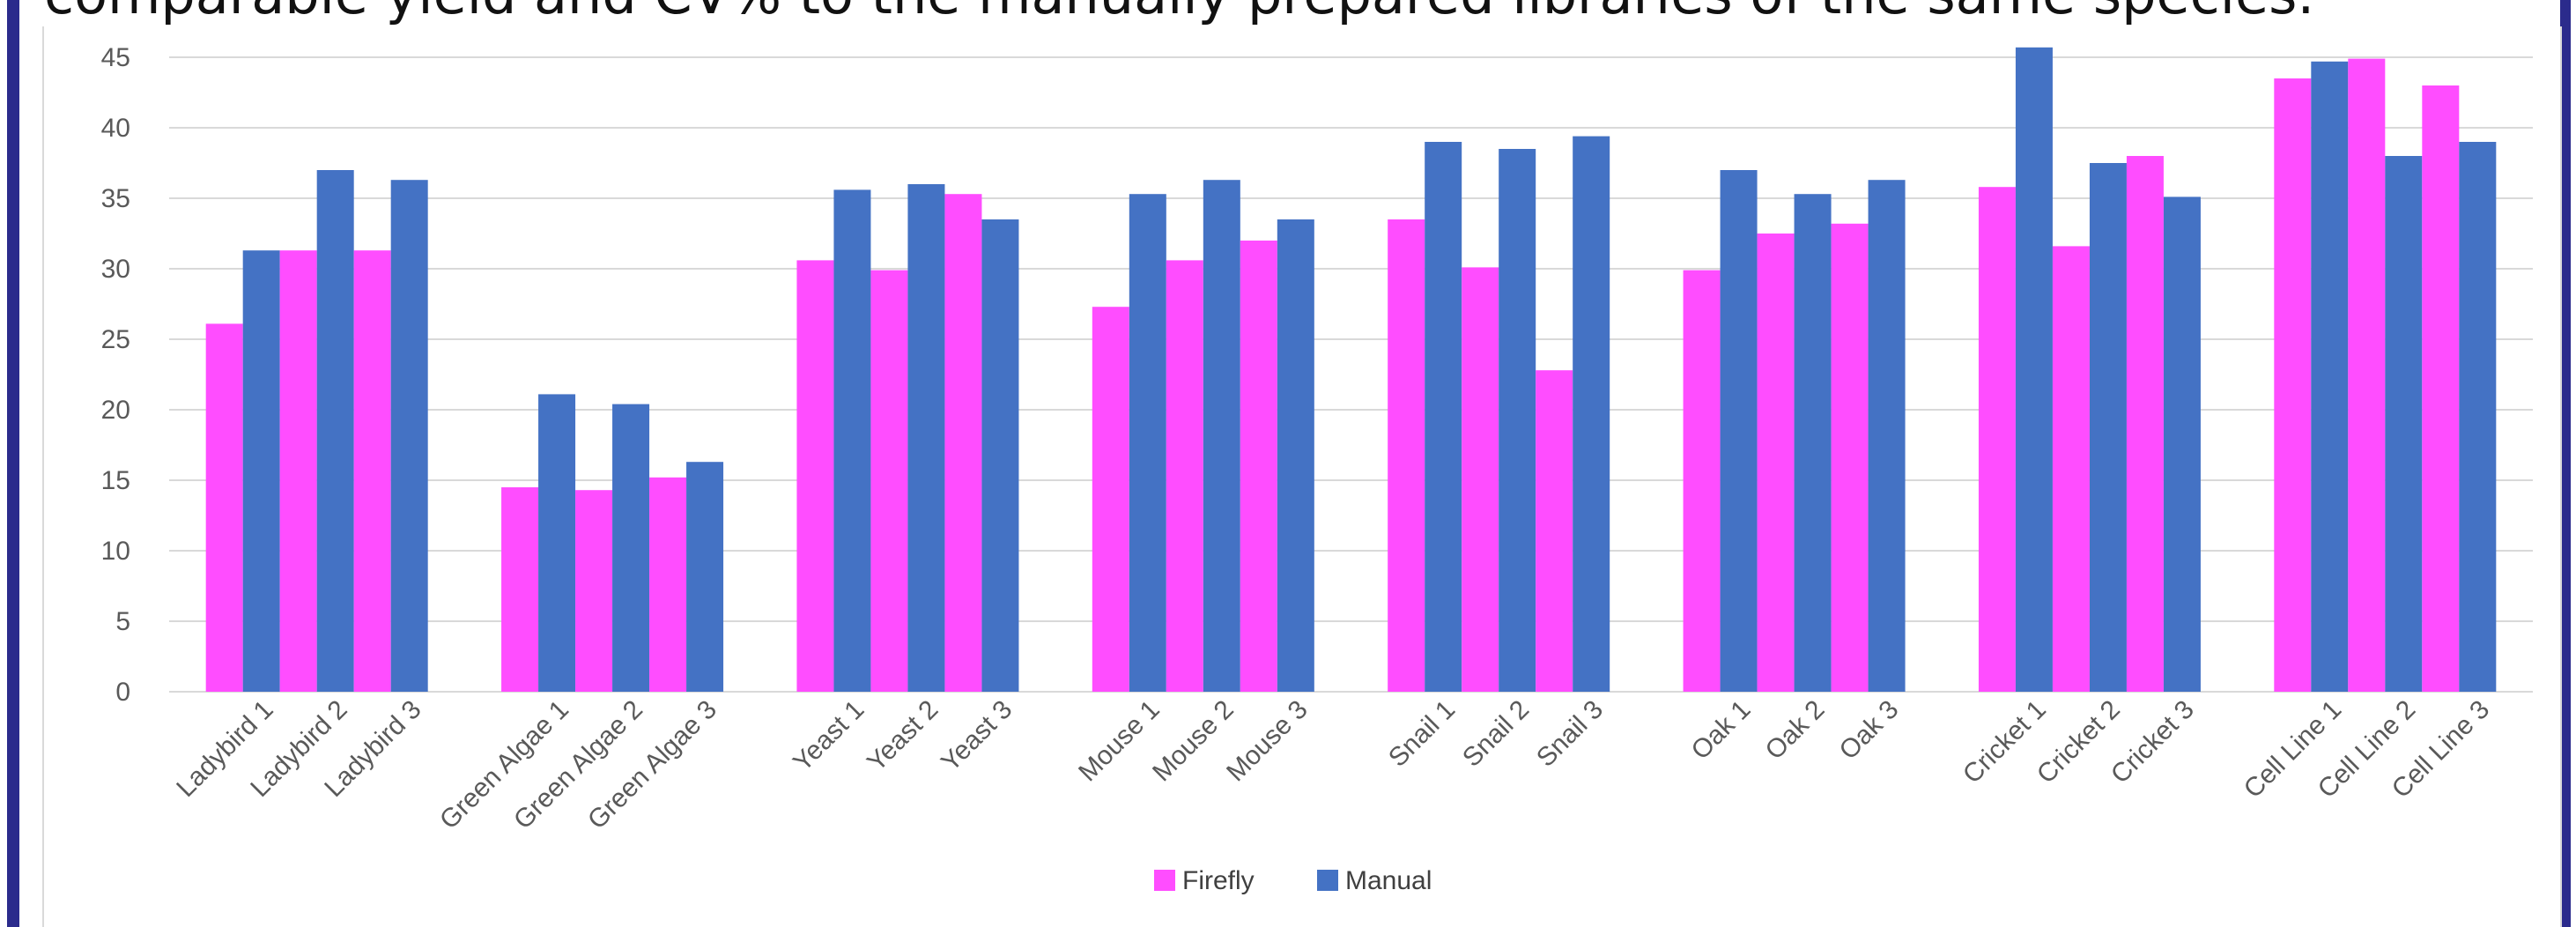 This screenshot has width=2576, height=927. Describe the element at coordinates (1327, 880) in the screenshot. I see `legend-swatch-manual` at that location.